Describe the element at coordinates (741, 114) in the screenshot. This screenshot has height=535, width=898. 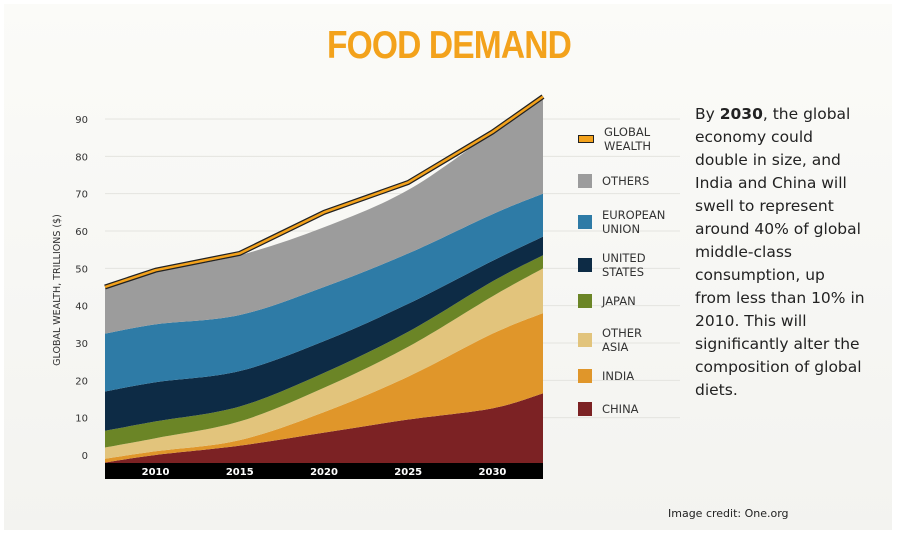
I see `story-highlight-year: 2030` at that location.